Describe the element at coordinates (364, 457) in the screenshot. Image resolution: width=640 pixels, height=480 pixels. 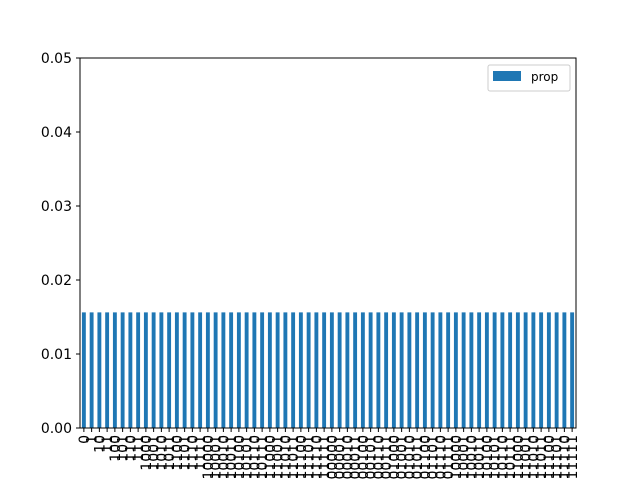
I see `x-tick-label-100100: 100100` at that location.